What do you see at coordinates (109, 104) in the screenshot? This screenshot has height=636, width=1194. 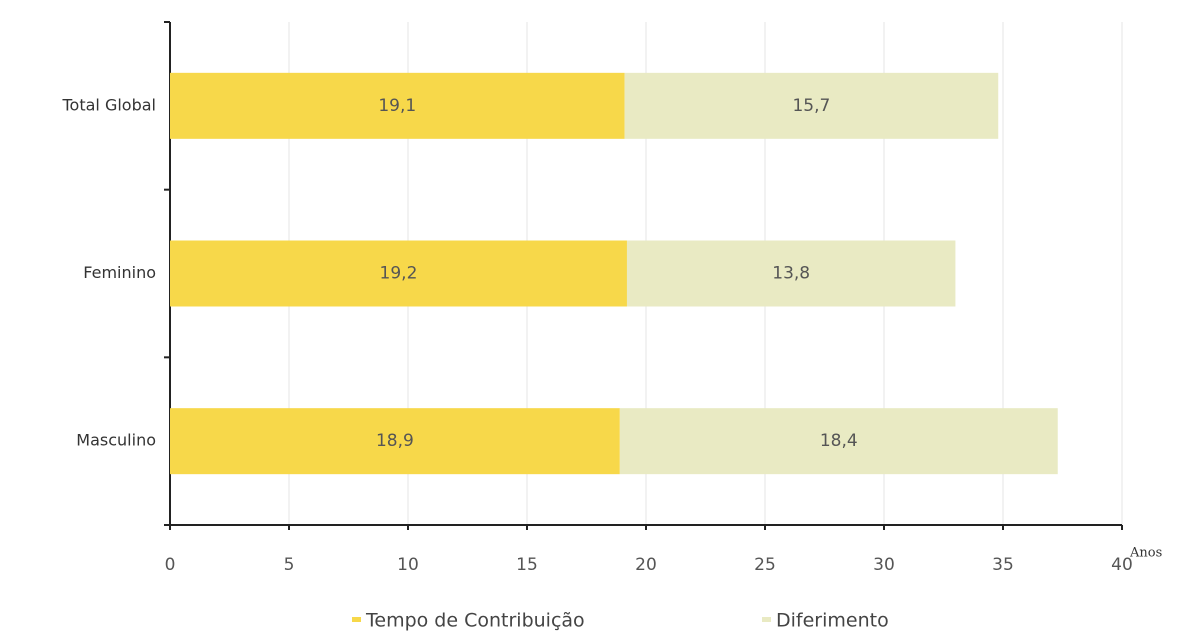 I see `y-tick-label: Total Global` at bounding box center [109, 104].